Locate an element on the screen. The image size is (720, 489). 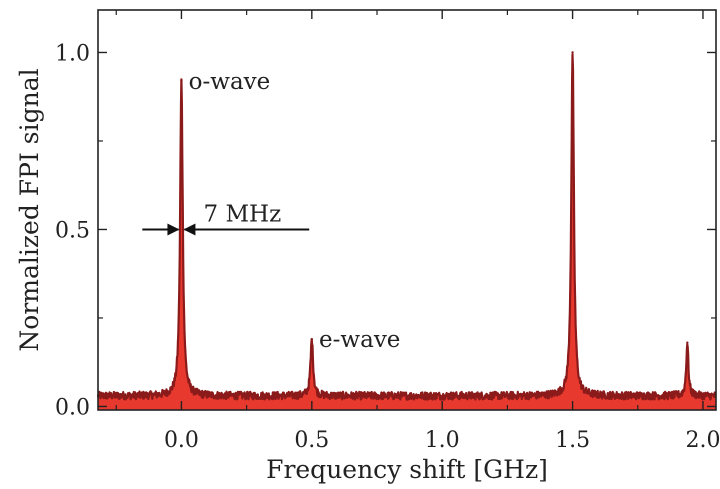
x-tick-label: 0.0 is located at coordinates (181, 440).